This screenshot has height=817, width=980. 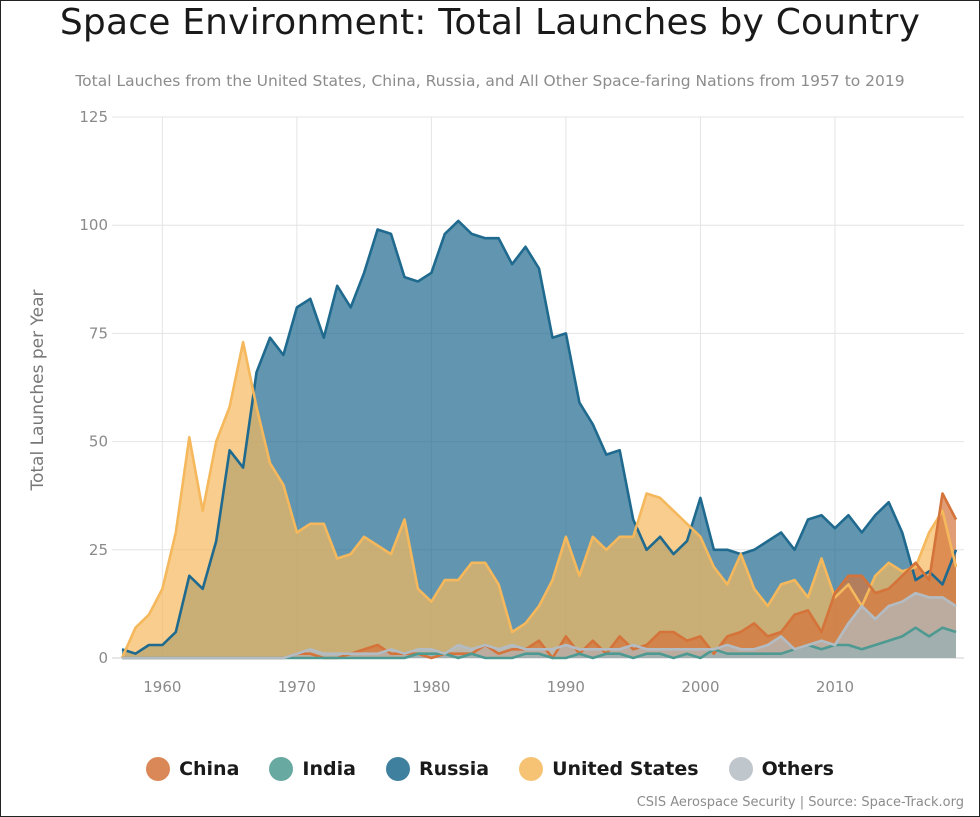 I want to click on x-axis-ticks: 1960 1970 1980 1990 2000 2010, so click(x=498, y=687).